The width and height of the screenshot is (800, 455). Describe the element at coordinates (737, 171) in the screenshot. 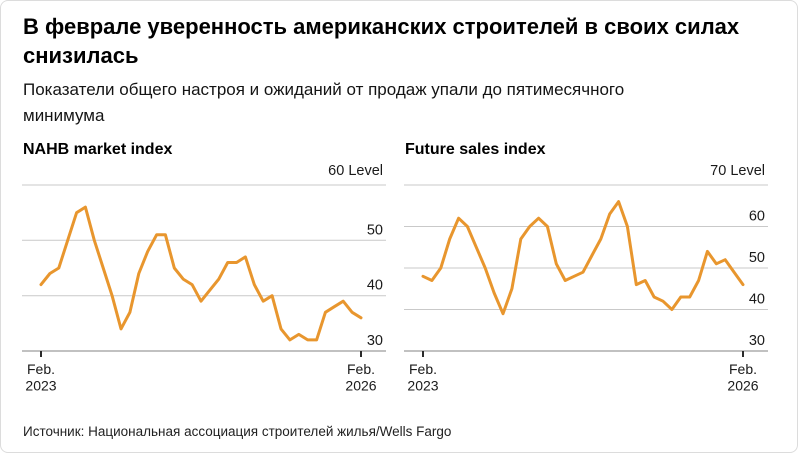

I see `y-axis-top-label: 70 Level` at that location.